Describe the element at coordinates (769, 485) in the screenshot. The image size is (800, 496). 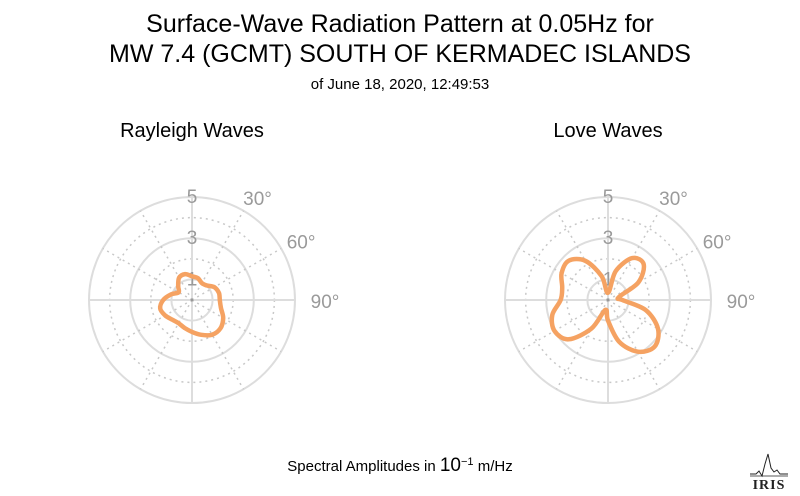
I see `iris-logo-text: IRIS` at that location.